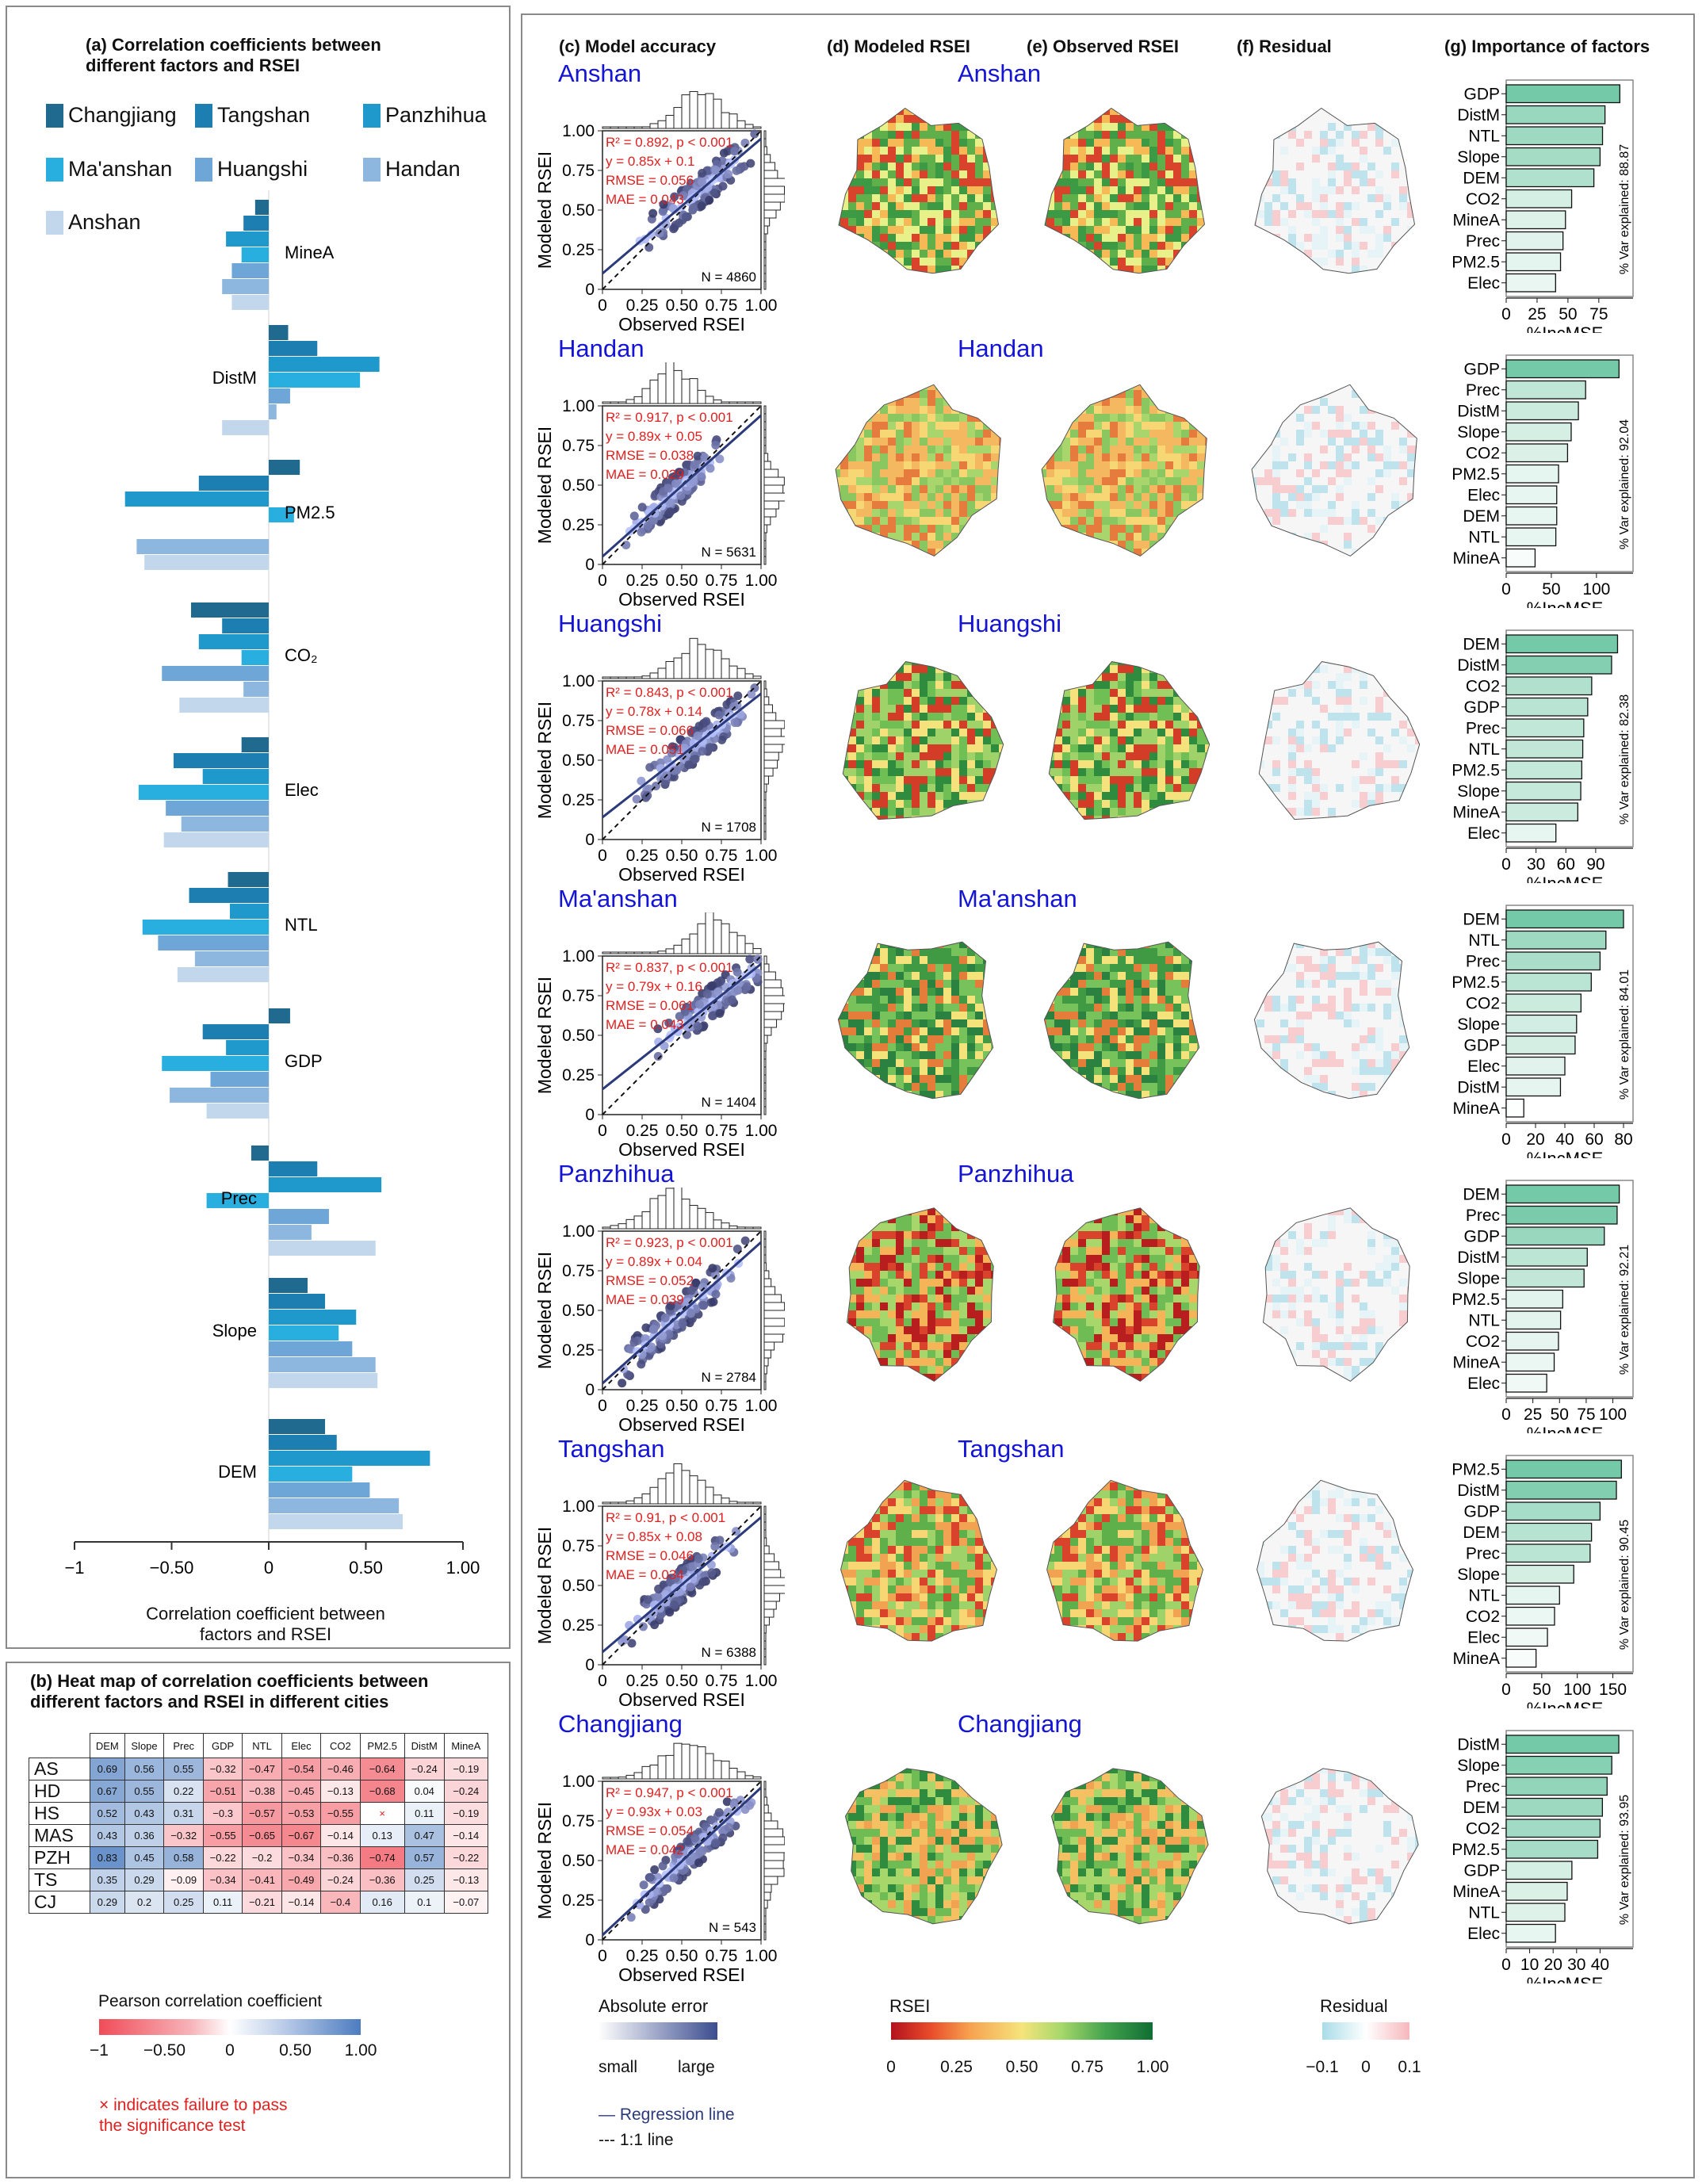  Describe the element at coordinates (213, 942) in the screenshot. I see `bar-NTL-Huangshi` at that location.